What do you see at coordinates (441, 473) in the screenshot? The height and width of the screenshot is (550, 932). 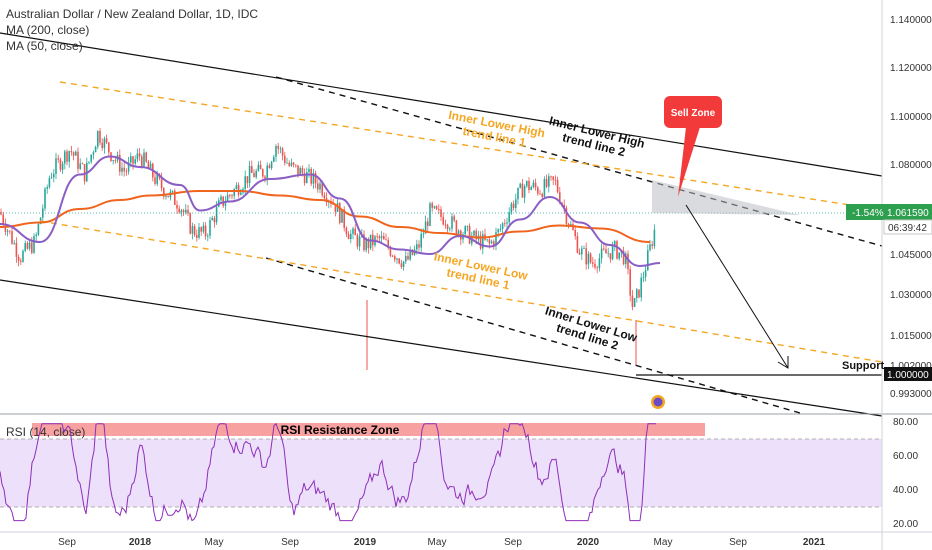 I see `rsi-band` at bounding box center [441, 473].